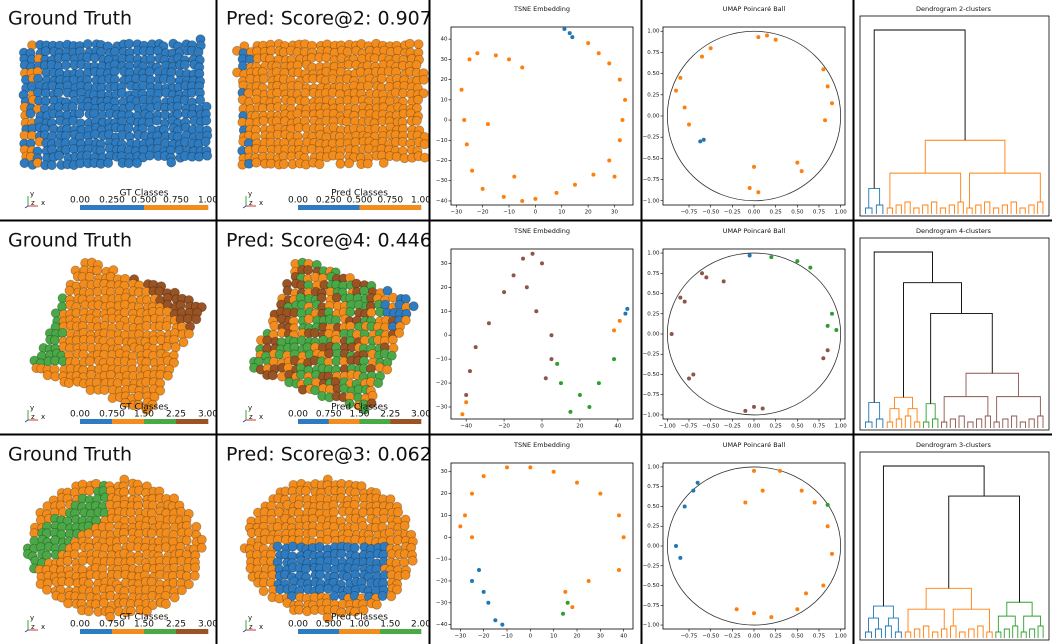  Describe the element at coordinates (623, 637) in the screenshot. I see `x-tick-label: 40` at that location.